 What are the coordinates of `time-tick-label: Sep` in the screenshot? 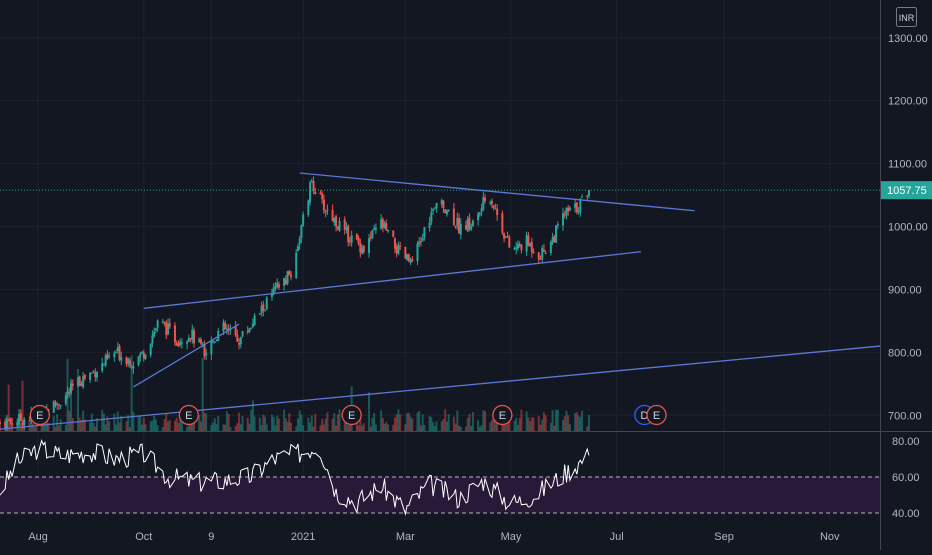 It's located at (724, 537).